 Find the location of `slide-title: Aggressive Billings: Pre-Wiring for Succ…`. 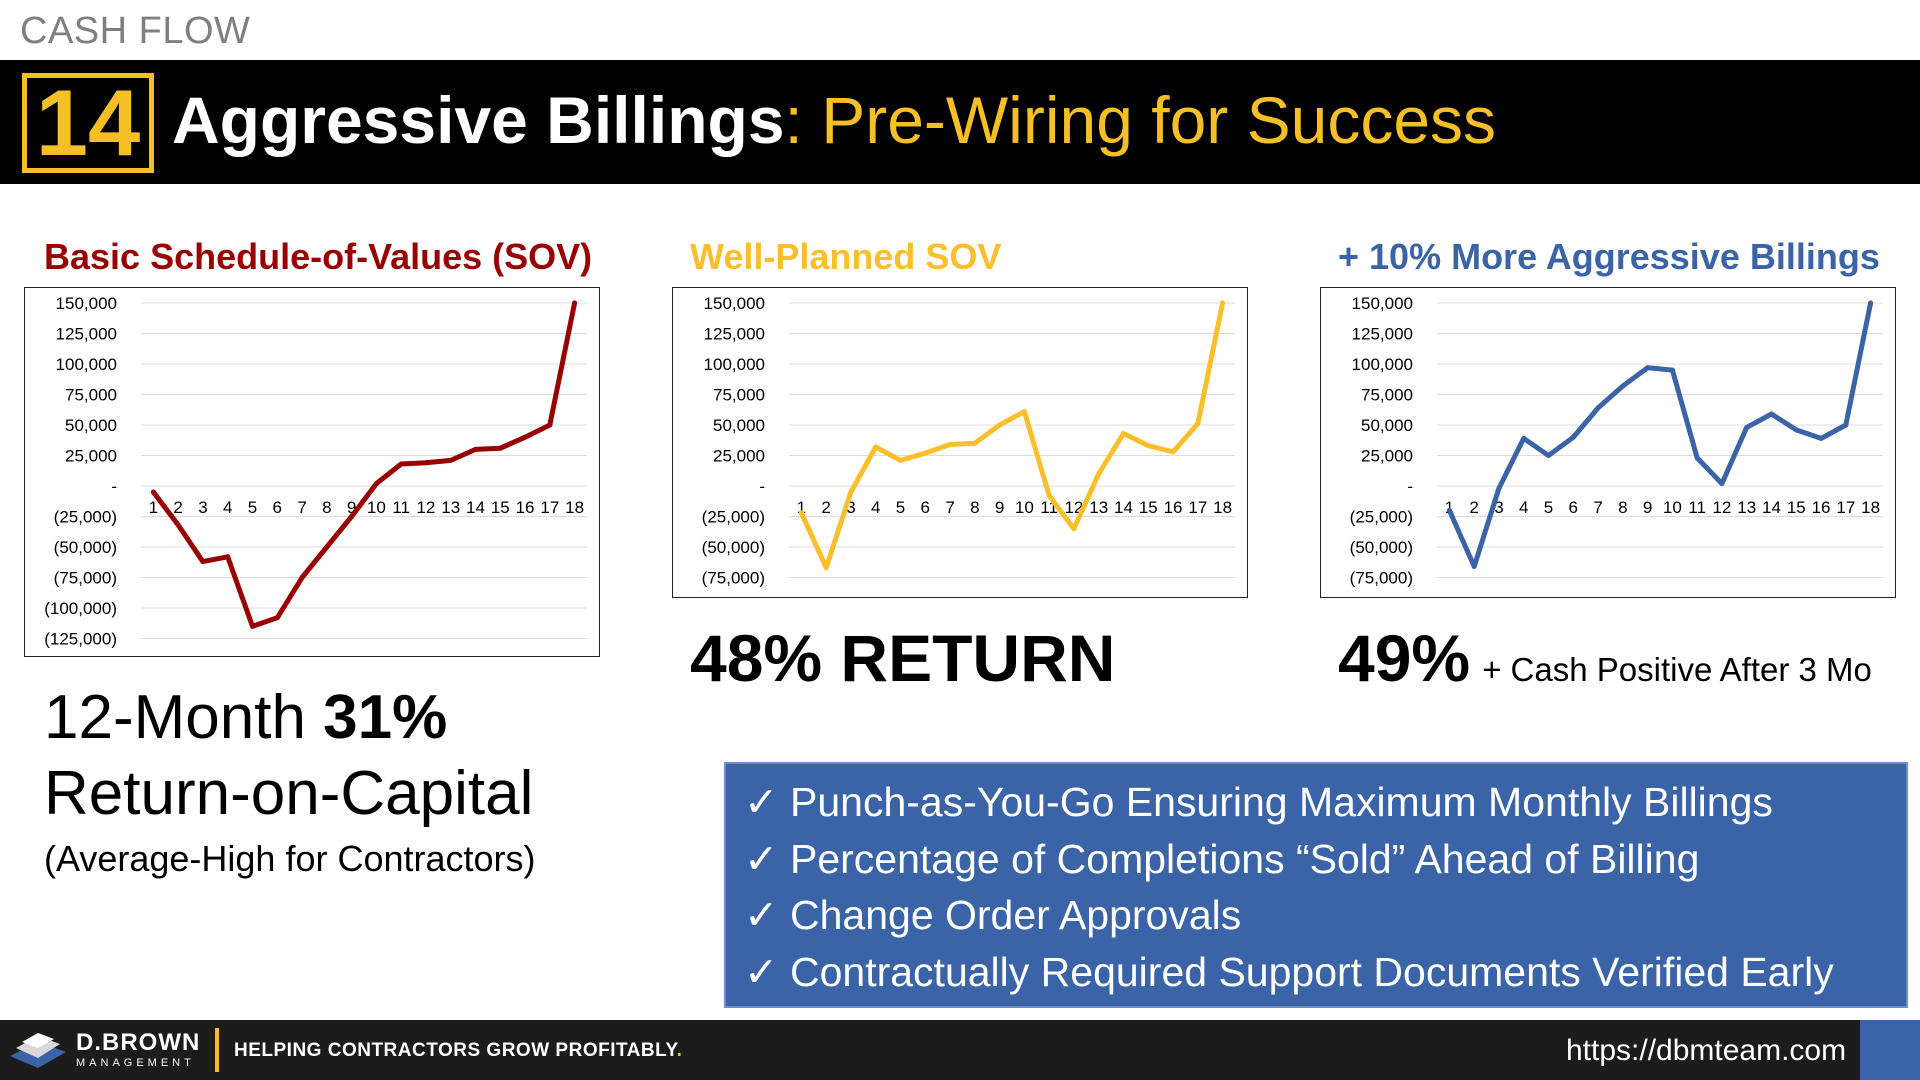

slide-title: Aggressive Billings: Pre-Wiring for Succ… is located at coordinates (834, 120).